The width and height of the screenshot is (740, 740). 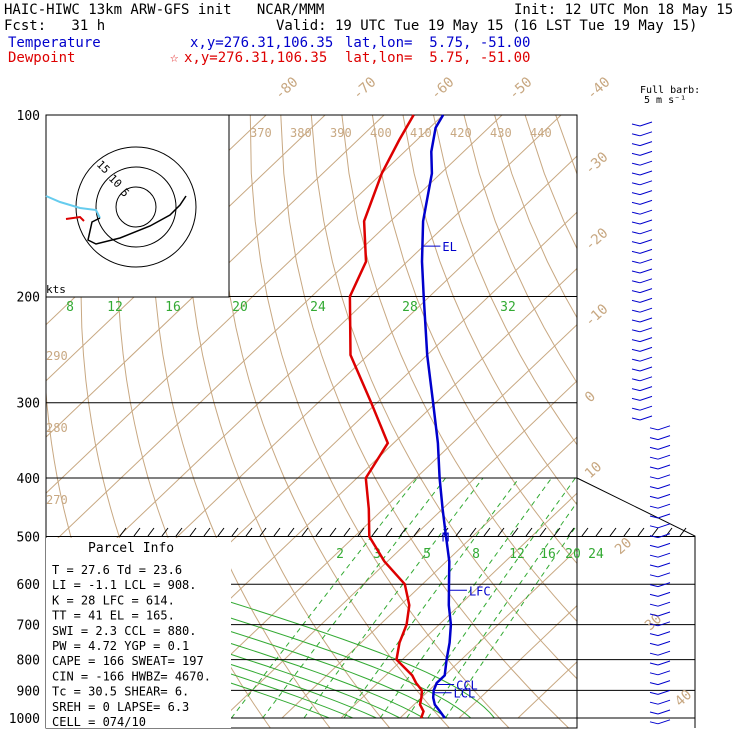 I want to click on isotherm-tick-label: -30, so click(x=597, y=163).